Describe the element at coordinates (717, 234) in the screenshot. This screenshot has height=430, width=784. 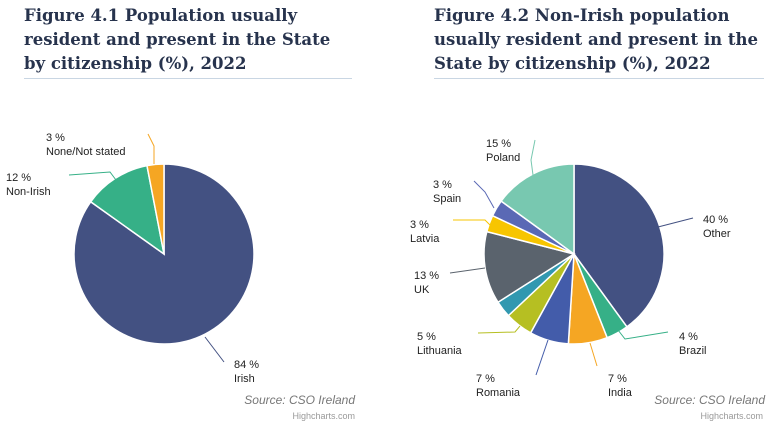
I see `data-label-name: Other` at that location.